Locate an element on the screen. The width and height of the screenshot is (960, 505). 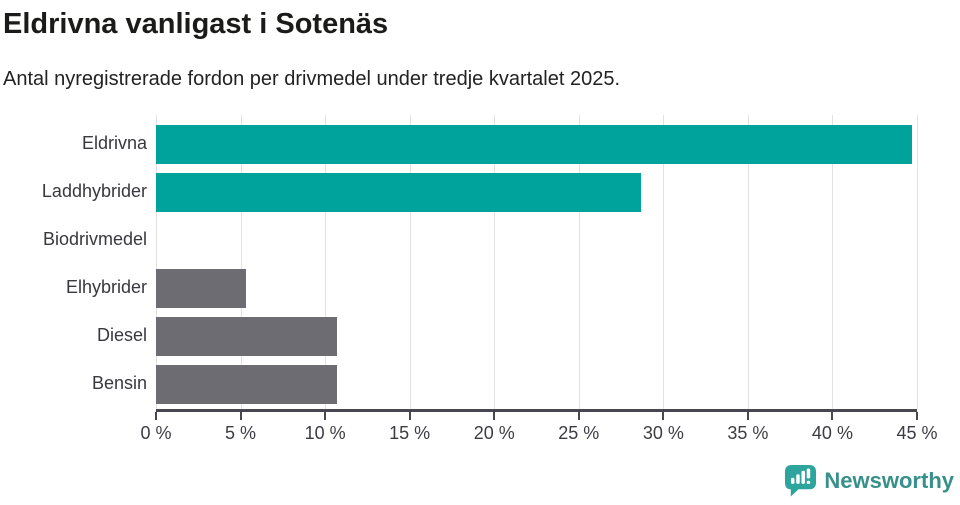
category-label: Eldrivna is located at coordinates (114, 143).